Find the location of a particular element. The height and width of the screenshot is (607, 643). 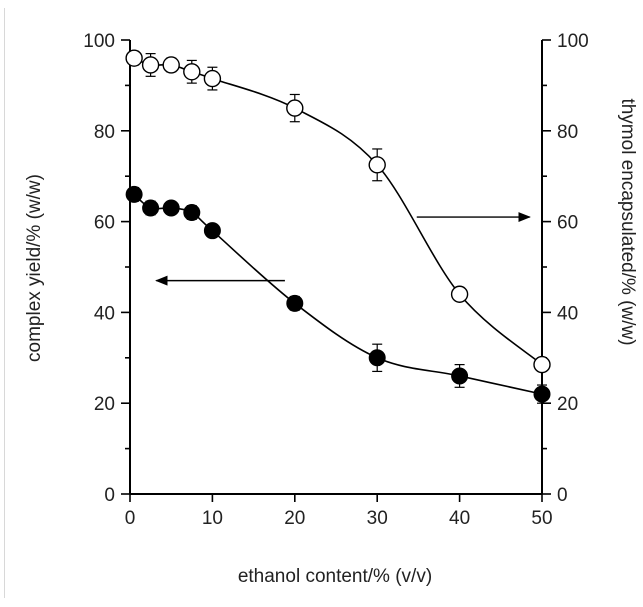

left-y-tick-label: 40 is located at coordinates (104, 313).